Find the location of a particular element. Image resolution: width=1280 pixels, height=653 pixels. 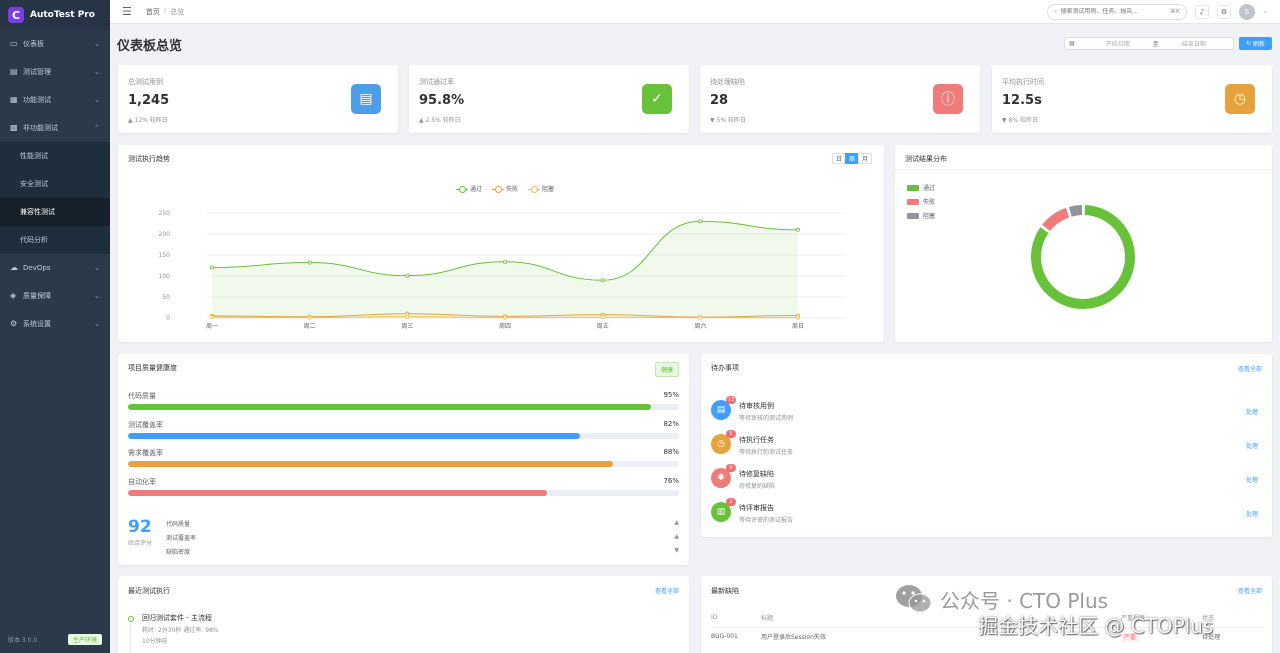

todo-view-all-link: 查看全部 is located at coordinates (1249, 369).